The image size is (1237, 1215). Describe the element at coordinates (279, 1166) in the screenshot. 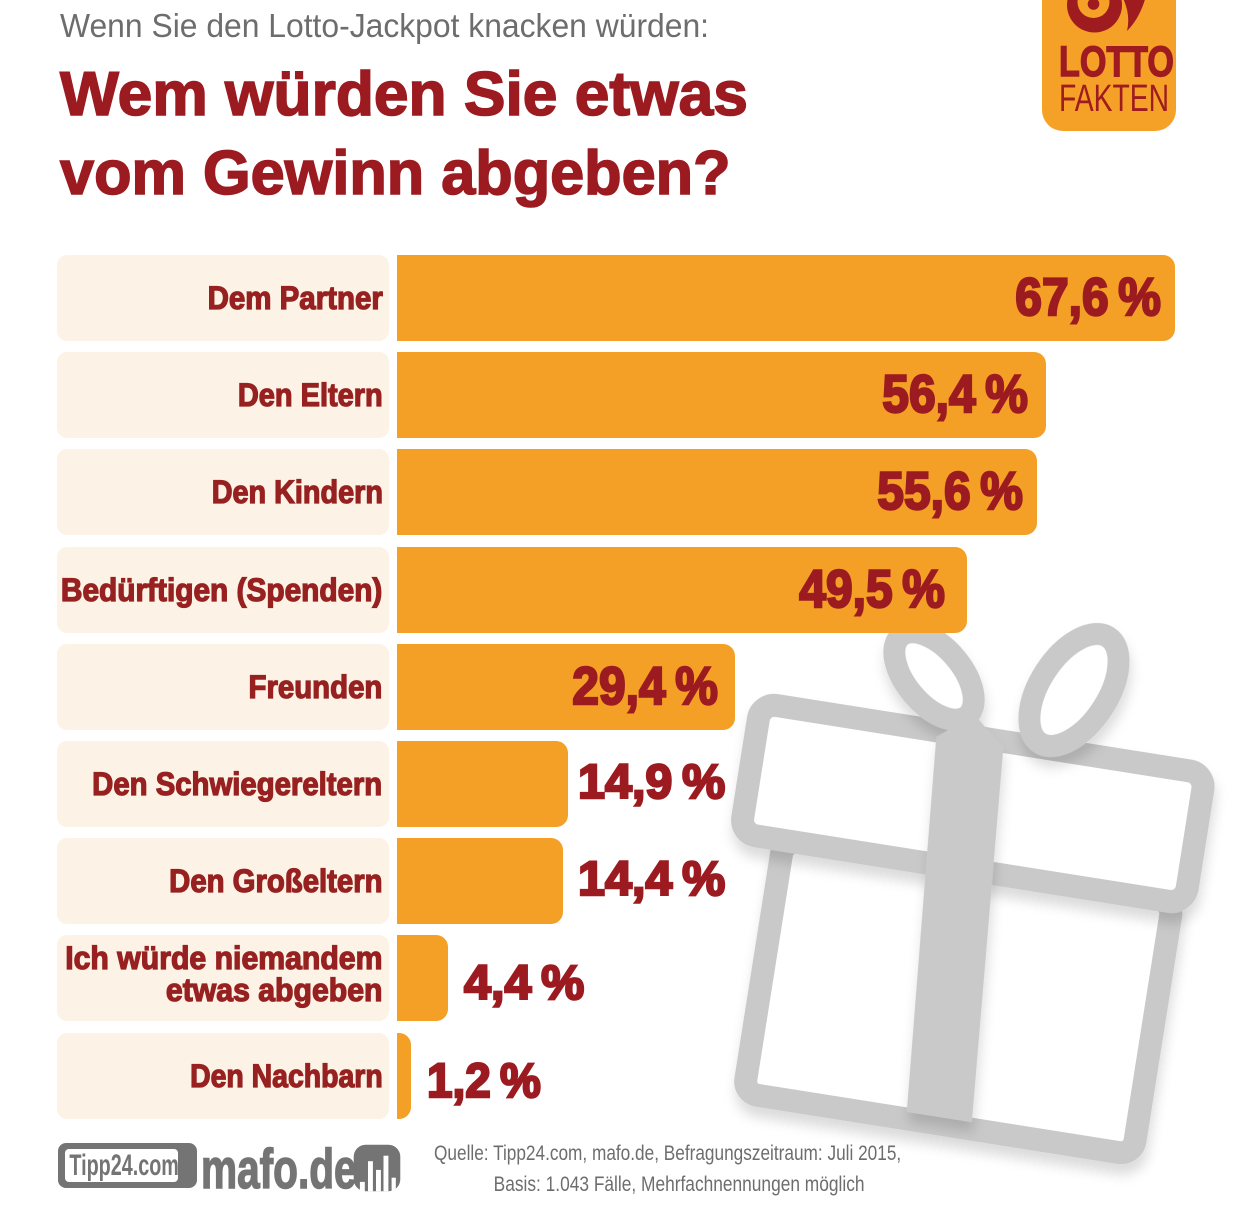

I see `svg-text: mafo.de` at that location.